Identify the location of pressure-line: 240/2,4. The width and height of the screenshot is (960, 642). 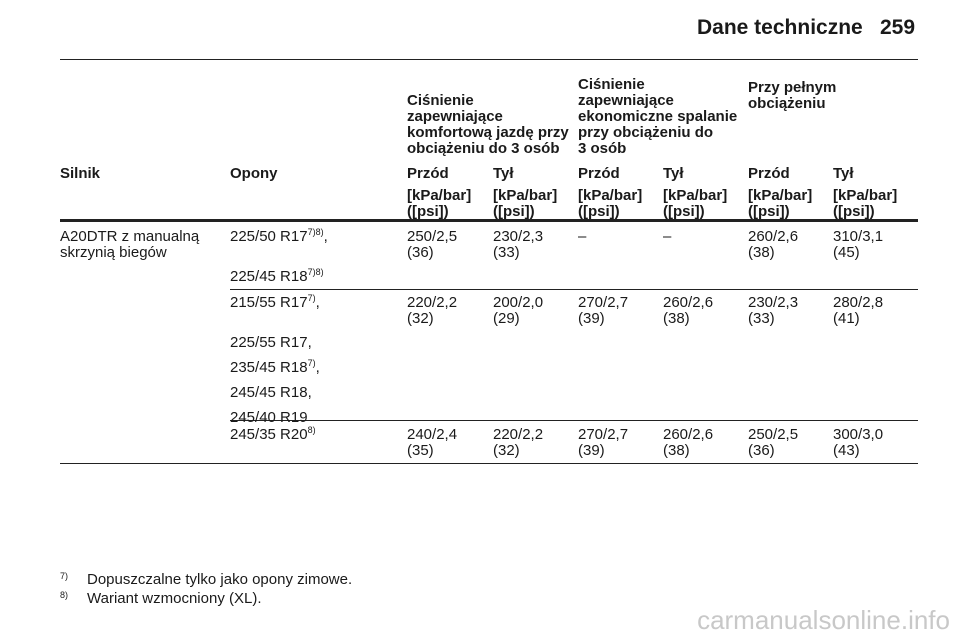
(432, 434).